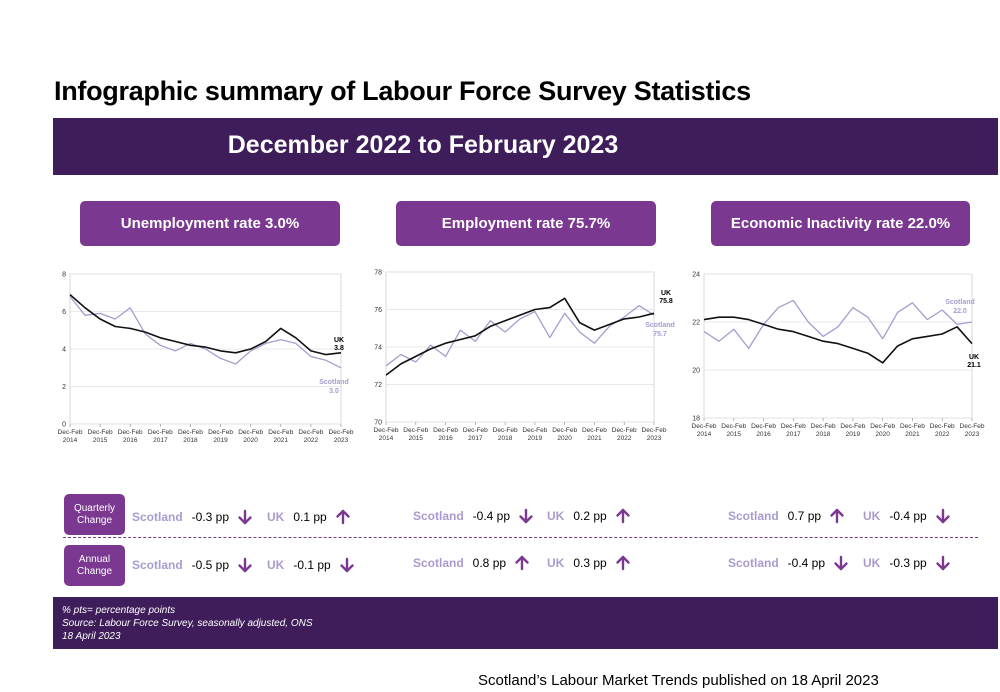 The width and height of the screenshot is (1000, 692). I want to click on x-tick-year: 2017, so click(160, 440).